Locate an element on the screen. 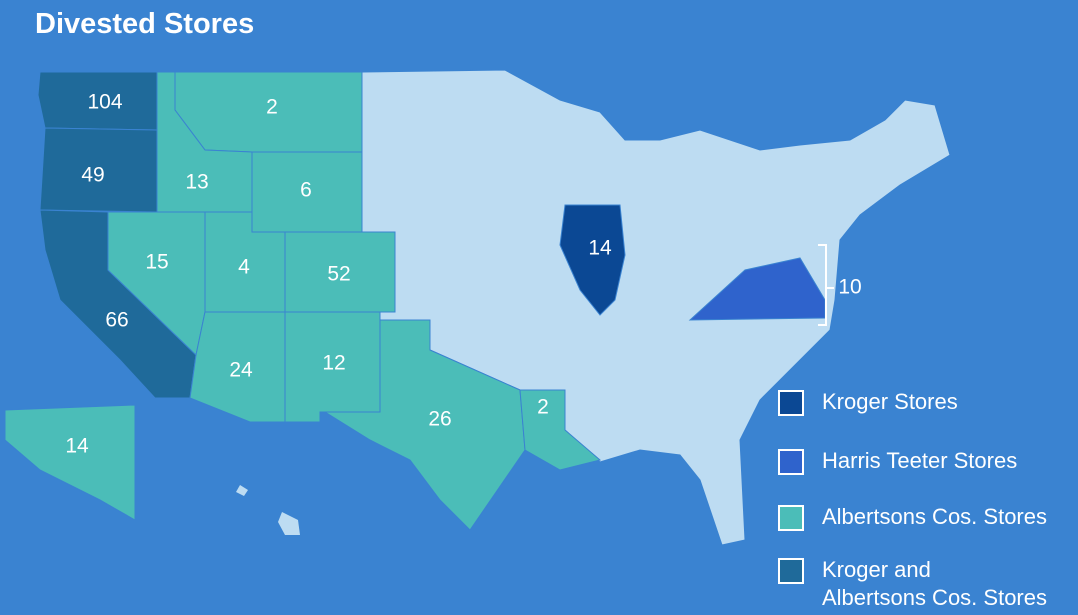  page-title: Divested Stores is located at coordinates (145, 24).